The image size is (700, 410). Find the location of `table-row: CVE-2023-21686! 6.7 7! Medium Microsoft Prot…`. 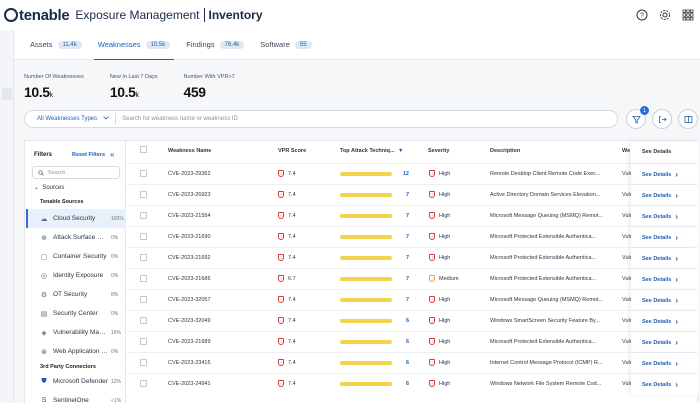

table-row: CVE-2023-21686! 6.7 7! Medium Microsoft Prot… is located at coordinates (412, 279).